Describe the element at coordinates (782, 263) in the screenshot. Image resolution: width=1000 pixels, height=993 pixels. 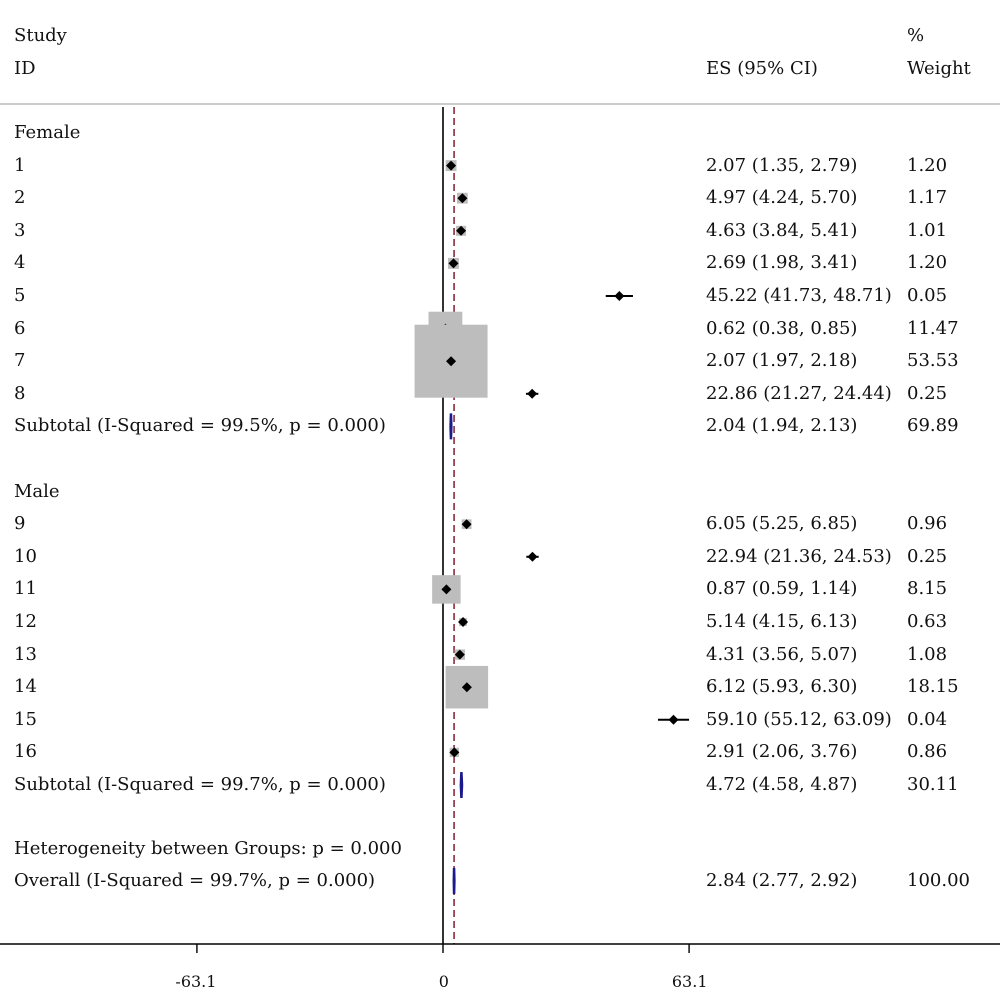
I see `effect-size-ci: 2.69 (1.98, 3.41)` at that location.